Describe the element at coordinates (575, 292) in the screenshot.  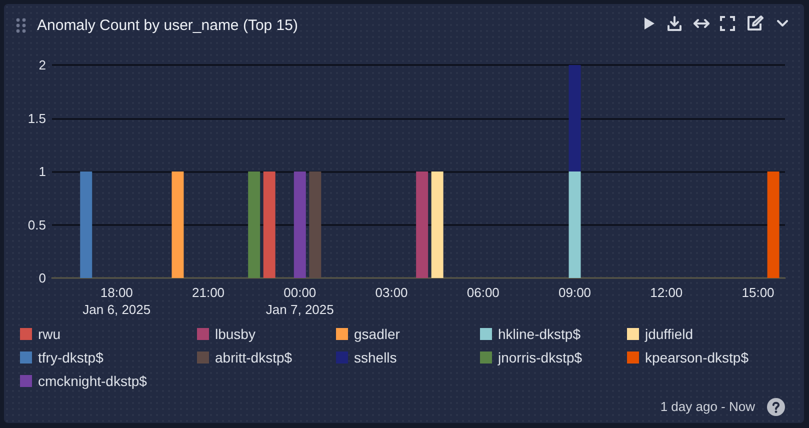
I see `x-tick-label: 09:00` at that location.